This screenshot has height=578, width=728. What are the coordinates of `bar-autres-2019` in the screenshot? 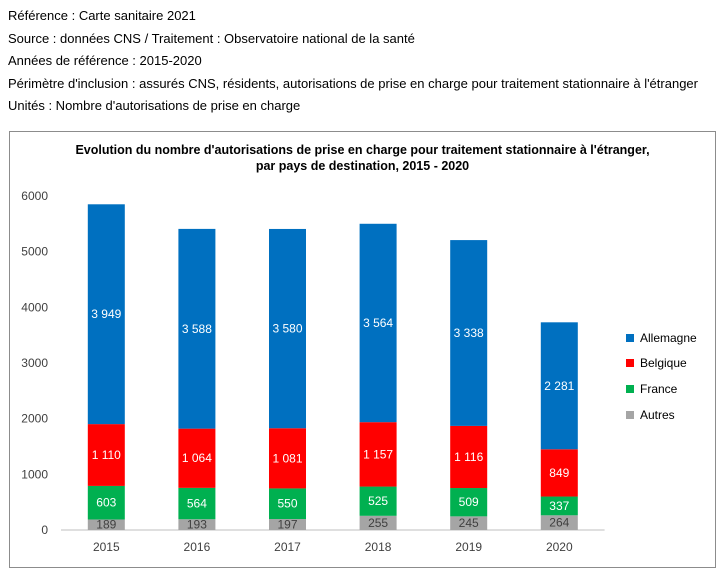 It's located at (469, 523).